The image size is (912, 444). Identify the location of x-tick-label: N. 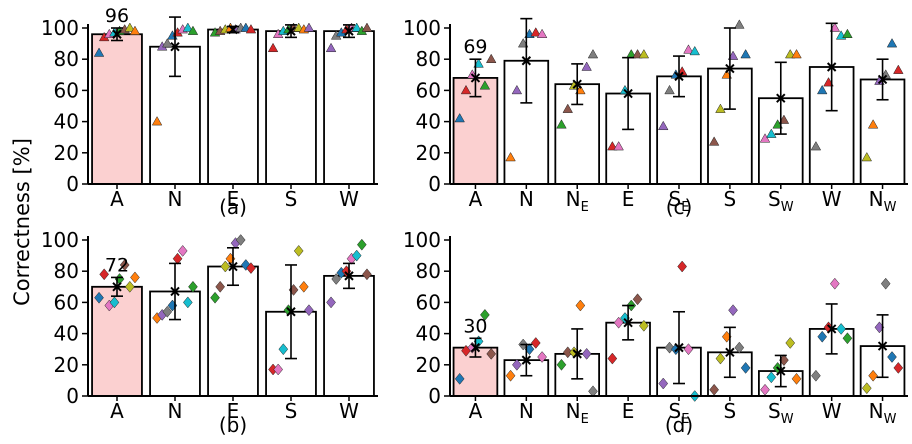
(175, 199).